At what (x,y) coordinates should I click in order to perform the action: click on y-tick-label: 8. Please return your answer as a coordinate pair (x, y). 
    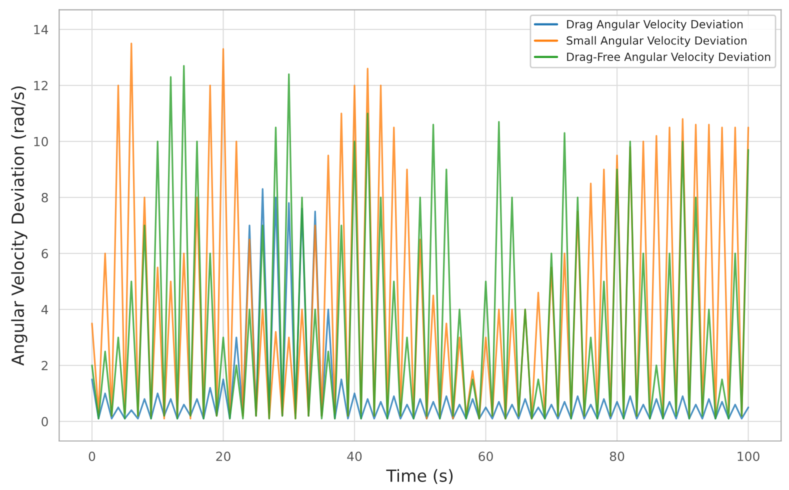
    Looking at the image, I should click on (45, 197).